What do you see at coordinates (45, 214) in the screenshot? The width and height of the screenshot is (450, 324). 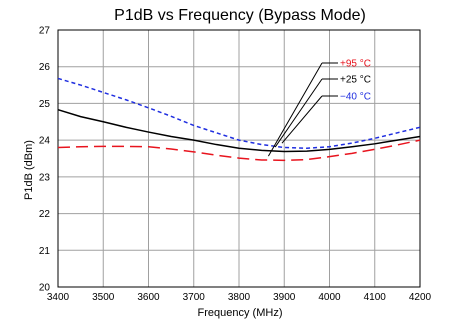 I see `y-tick-label: 22` at bounding box center [45, 214].